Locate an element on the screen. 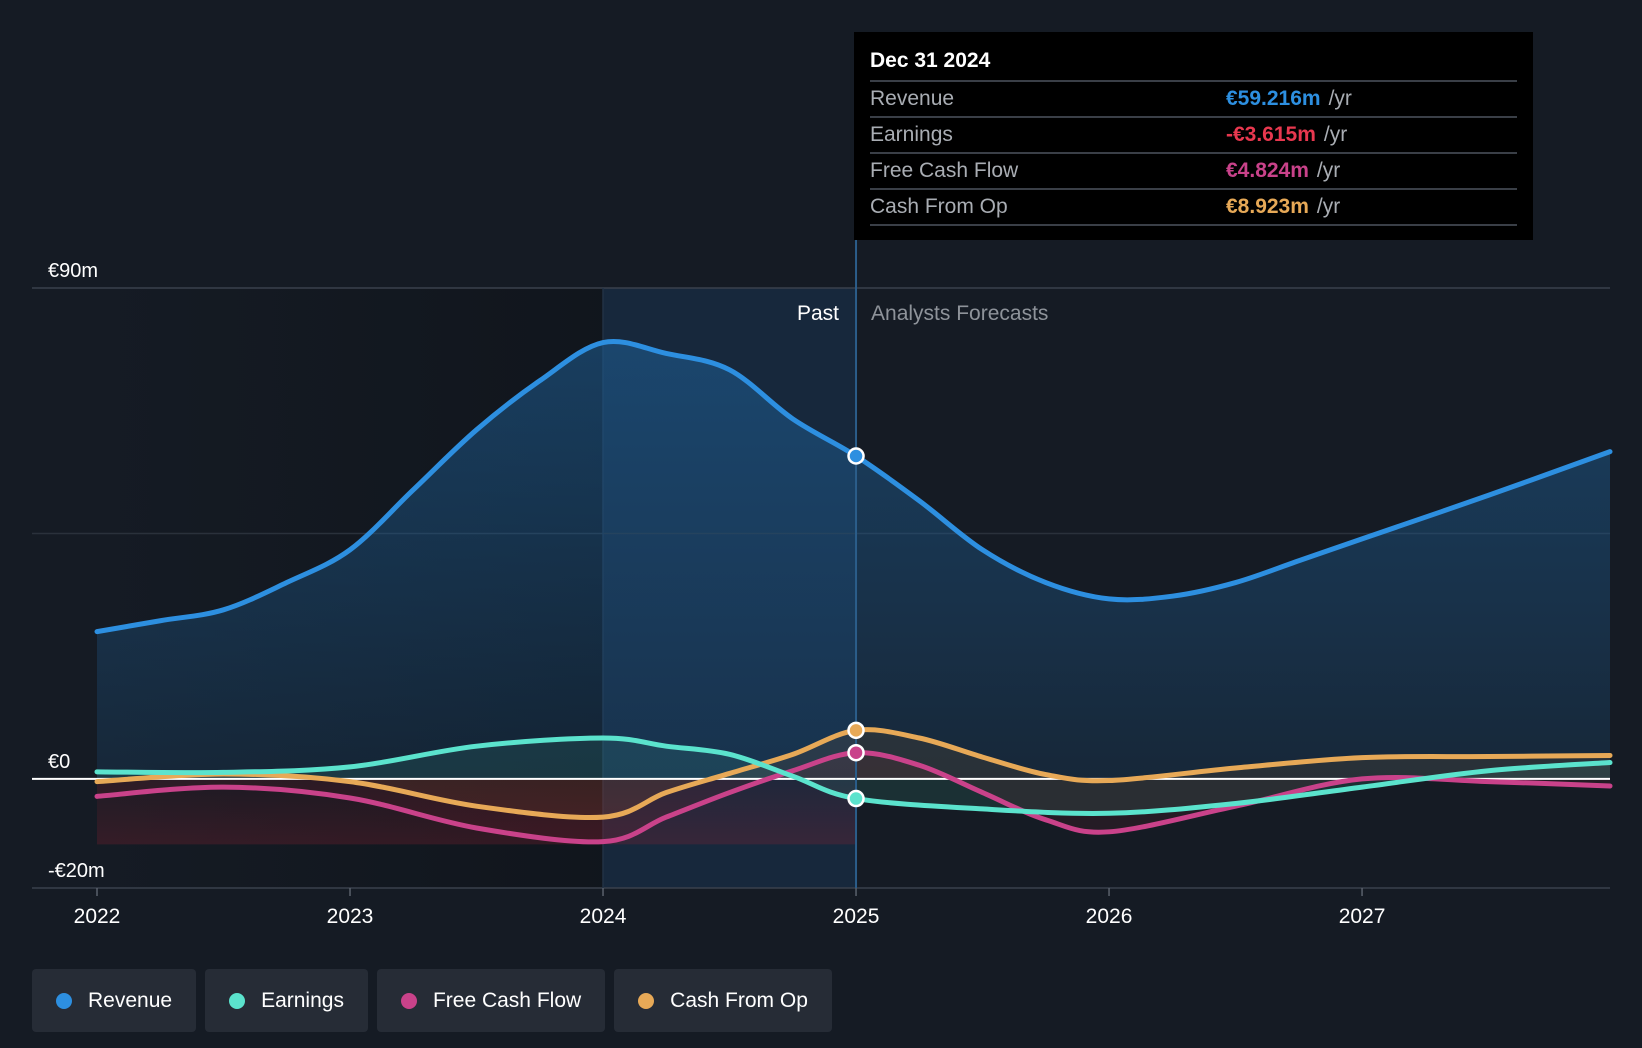 This screenshot has height=1048, width=1642. legend-item-free-cash-flow: Free Cash Flow is located at coordinates (491, 1000).